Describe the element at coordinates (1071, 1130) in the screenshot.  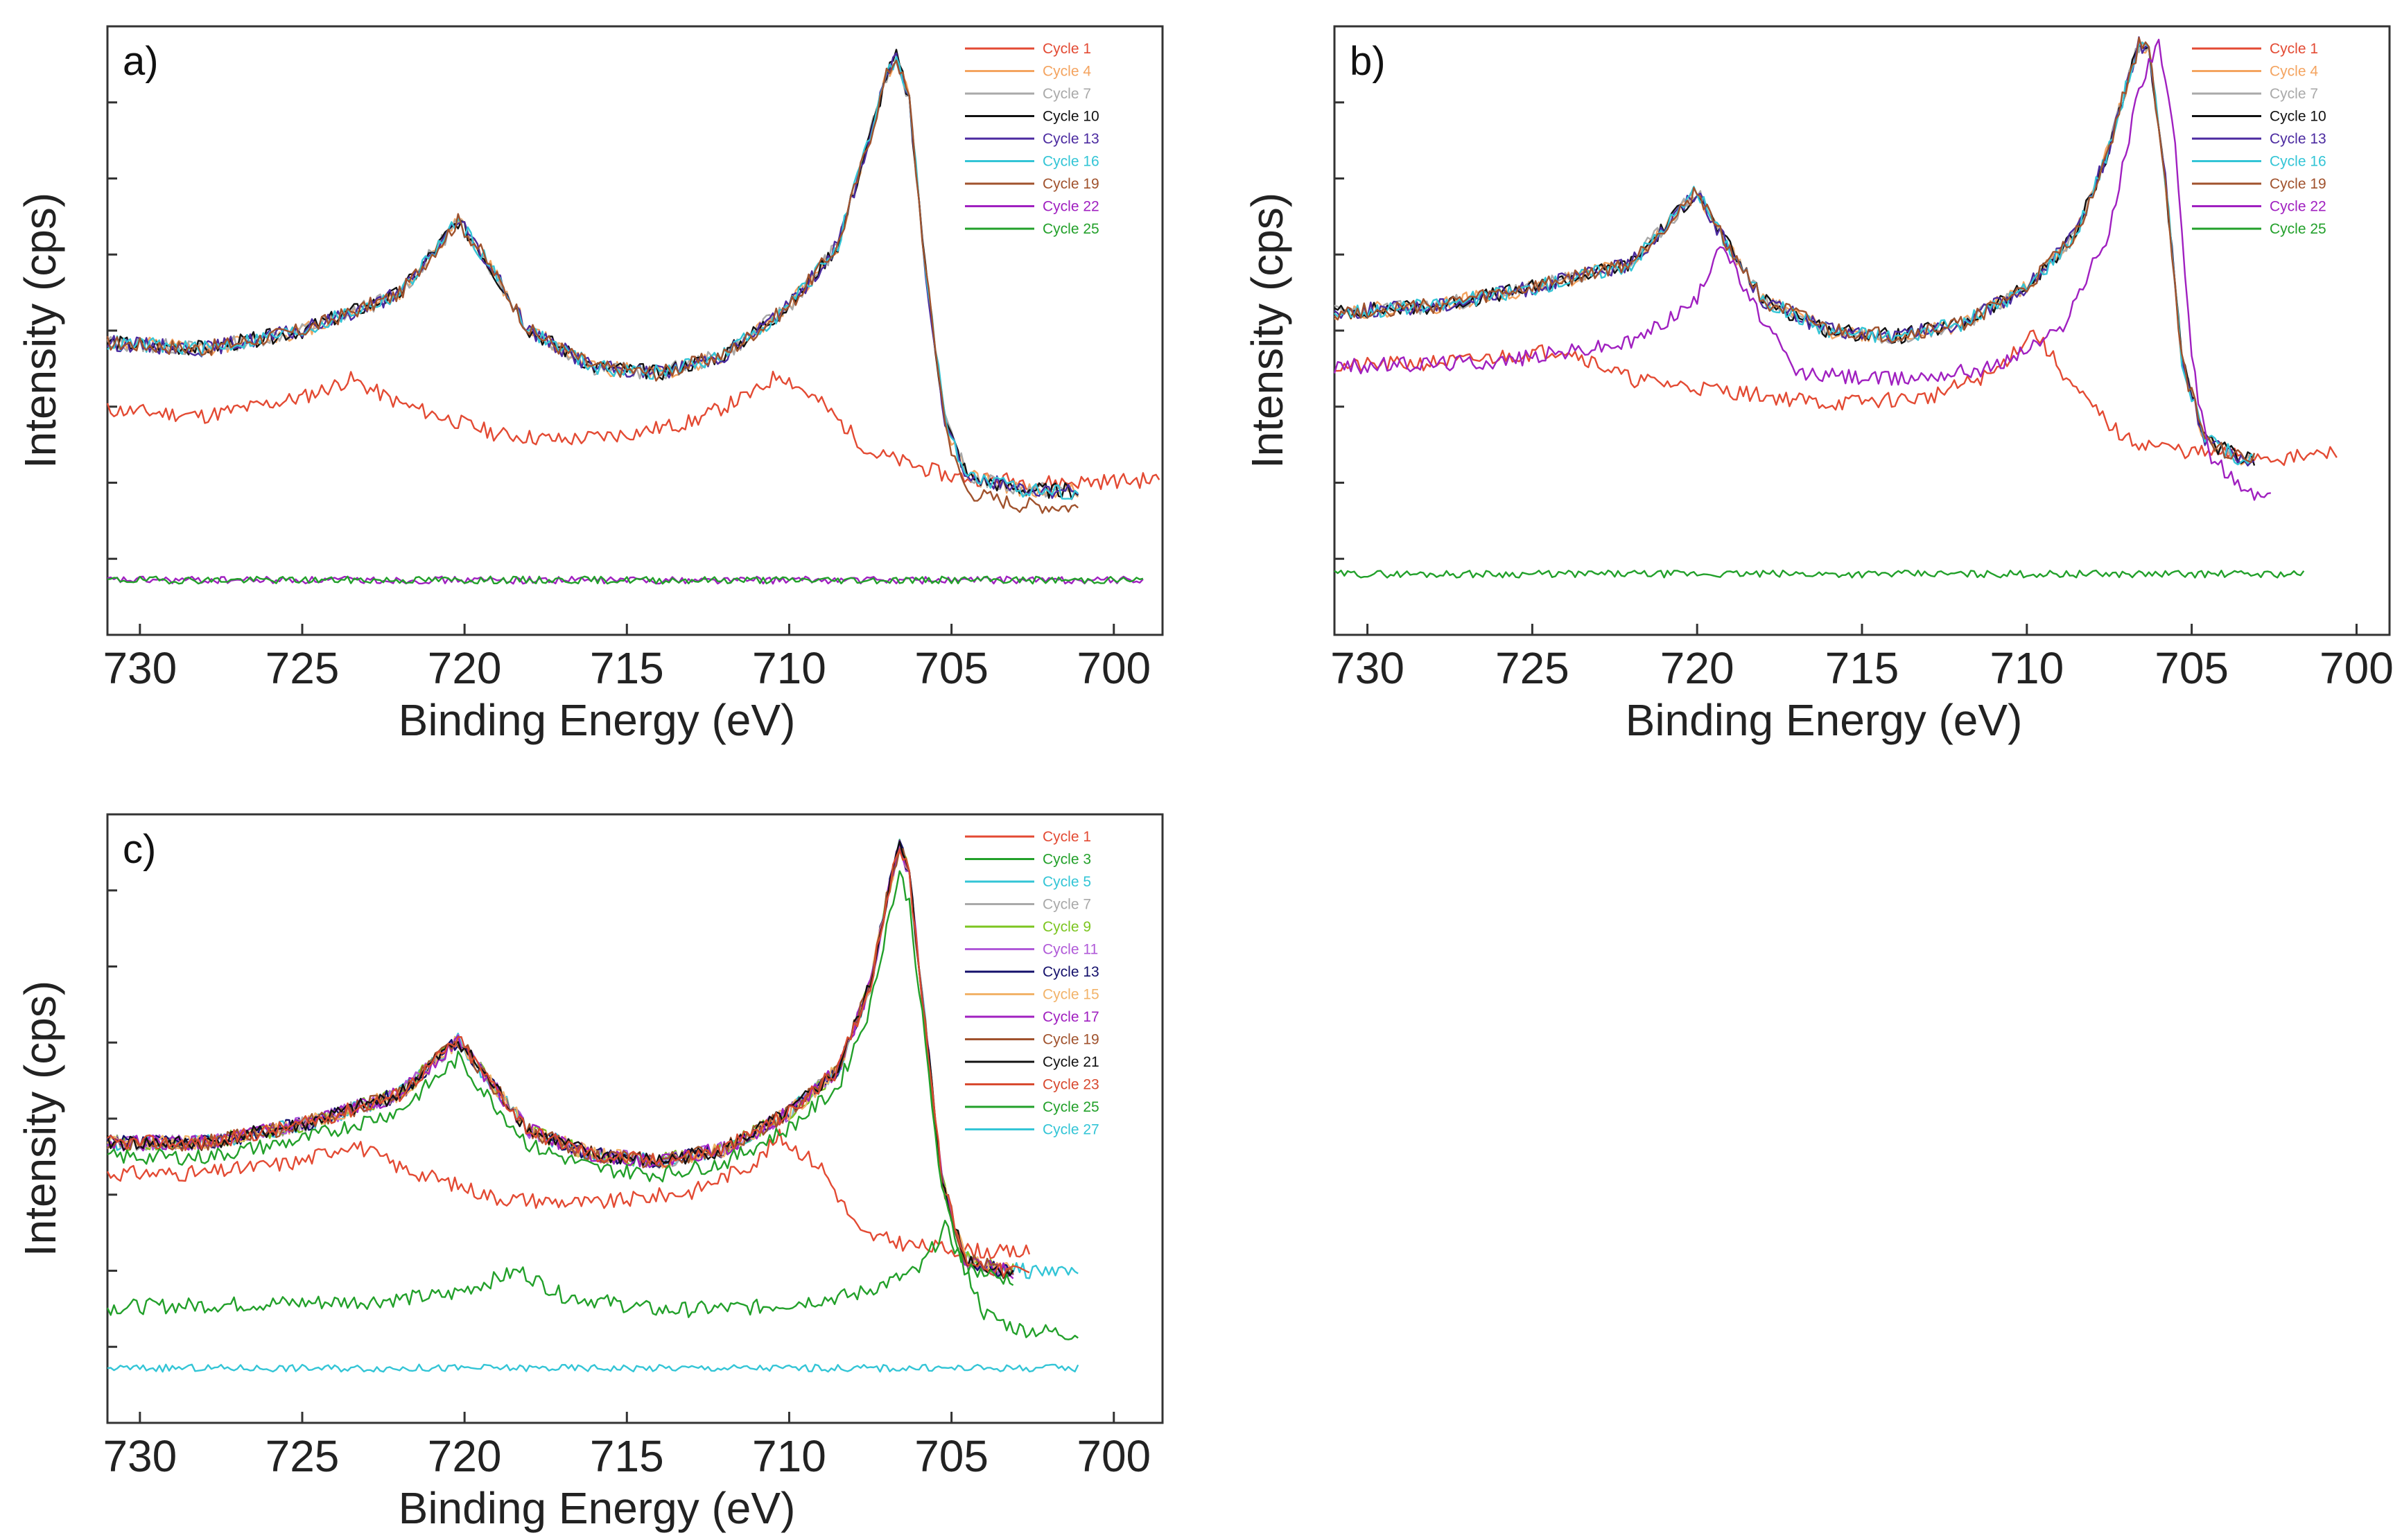
I see `legend-entry: Cycle 27` at that location.